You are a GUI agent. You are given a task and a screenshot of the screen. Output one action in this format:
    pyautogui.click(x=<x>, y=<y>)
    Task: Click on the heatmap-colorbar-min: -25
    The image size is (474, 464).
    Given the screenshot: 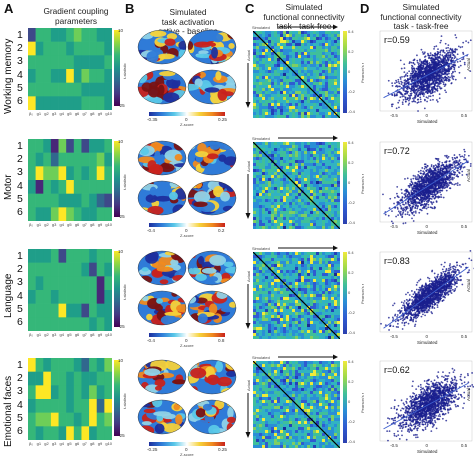 What is the action you would take?
    pyautogui.click(x=121, y=105)
    